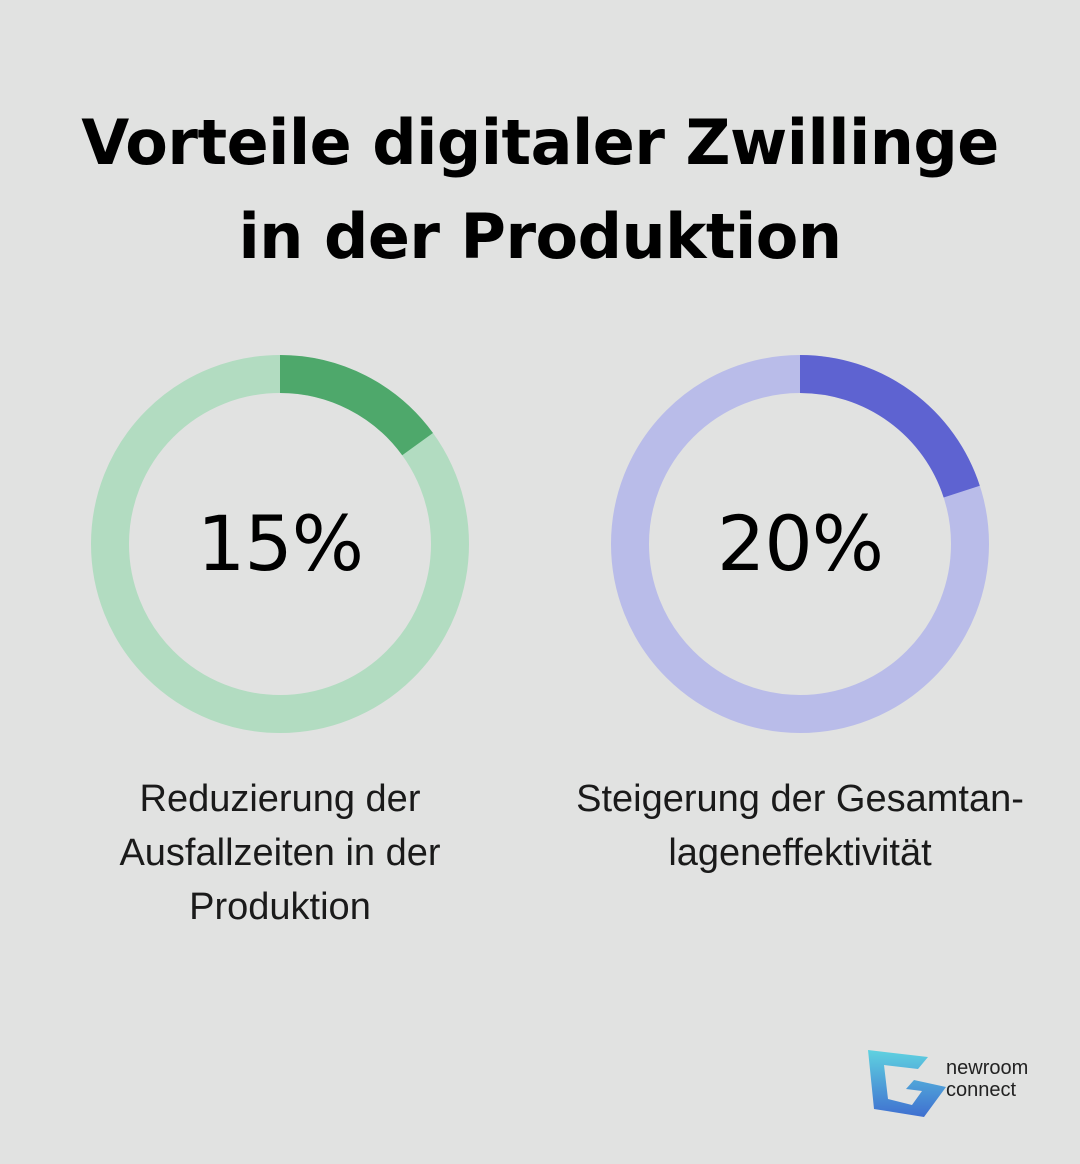  Describe the element at coordinates (800, 853) in the screenshot. I see `caption-line: lageneffektivität` at that location.